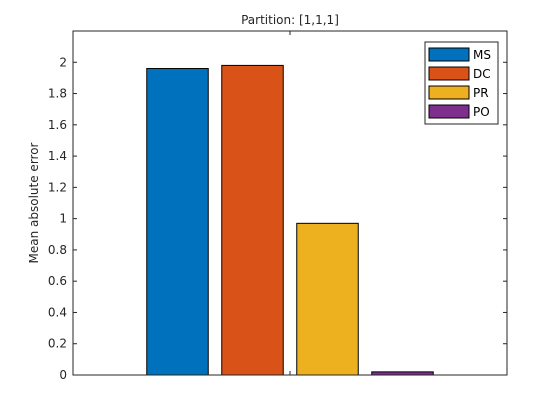 The image size is (560, 420). Describe the element at coordinates (57, 312) in the screenshot. I see `y-tick-label: 0.4` at that location.